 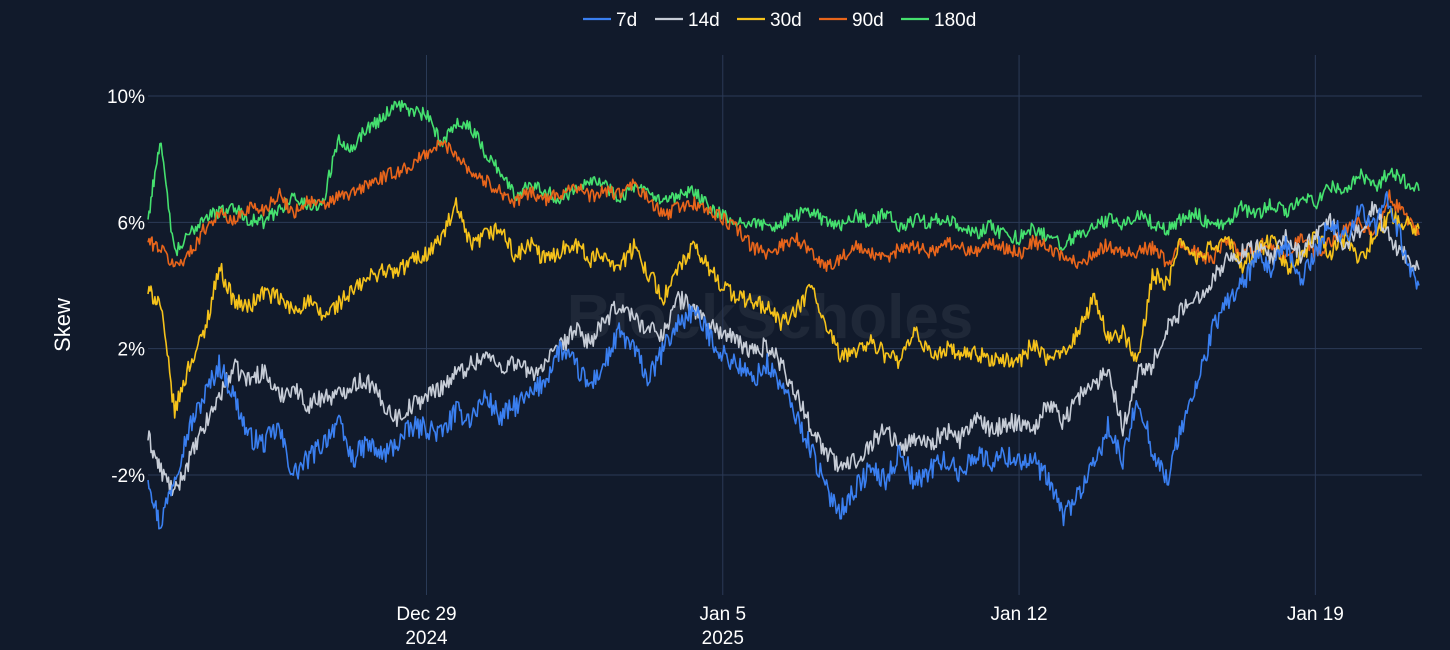 What do you see at coordinates (770, 317) in the screenshot?
I see `watermark: BlockScholes` at bounding box center [770, 317].